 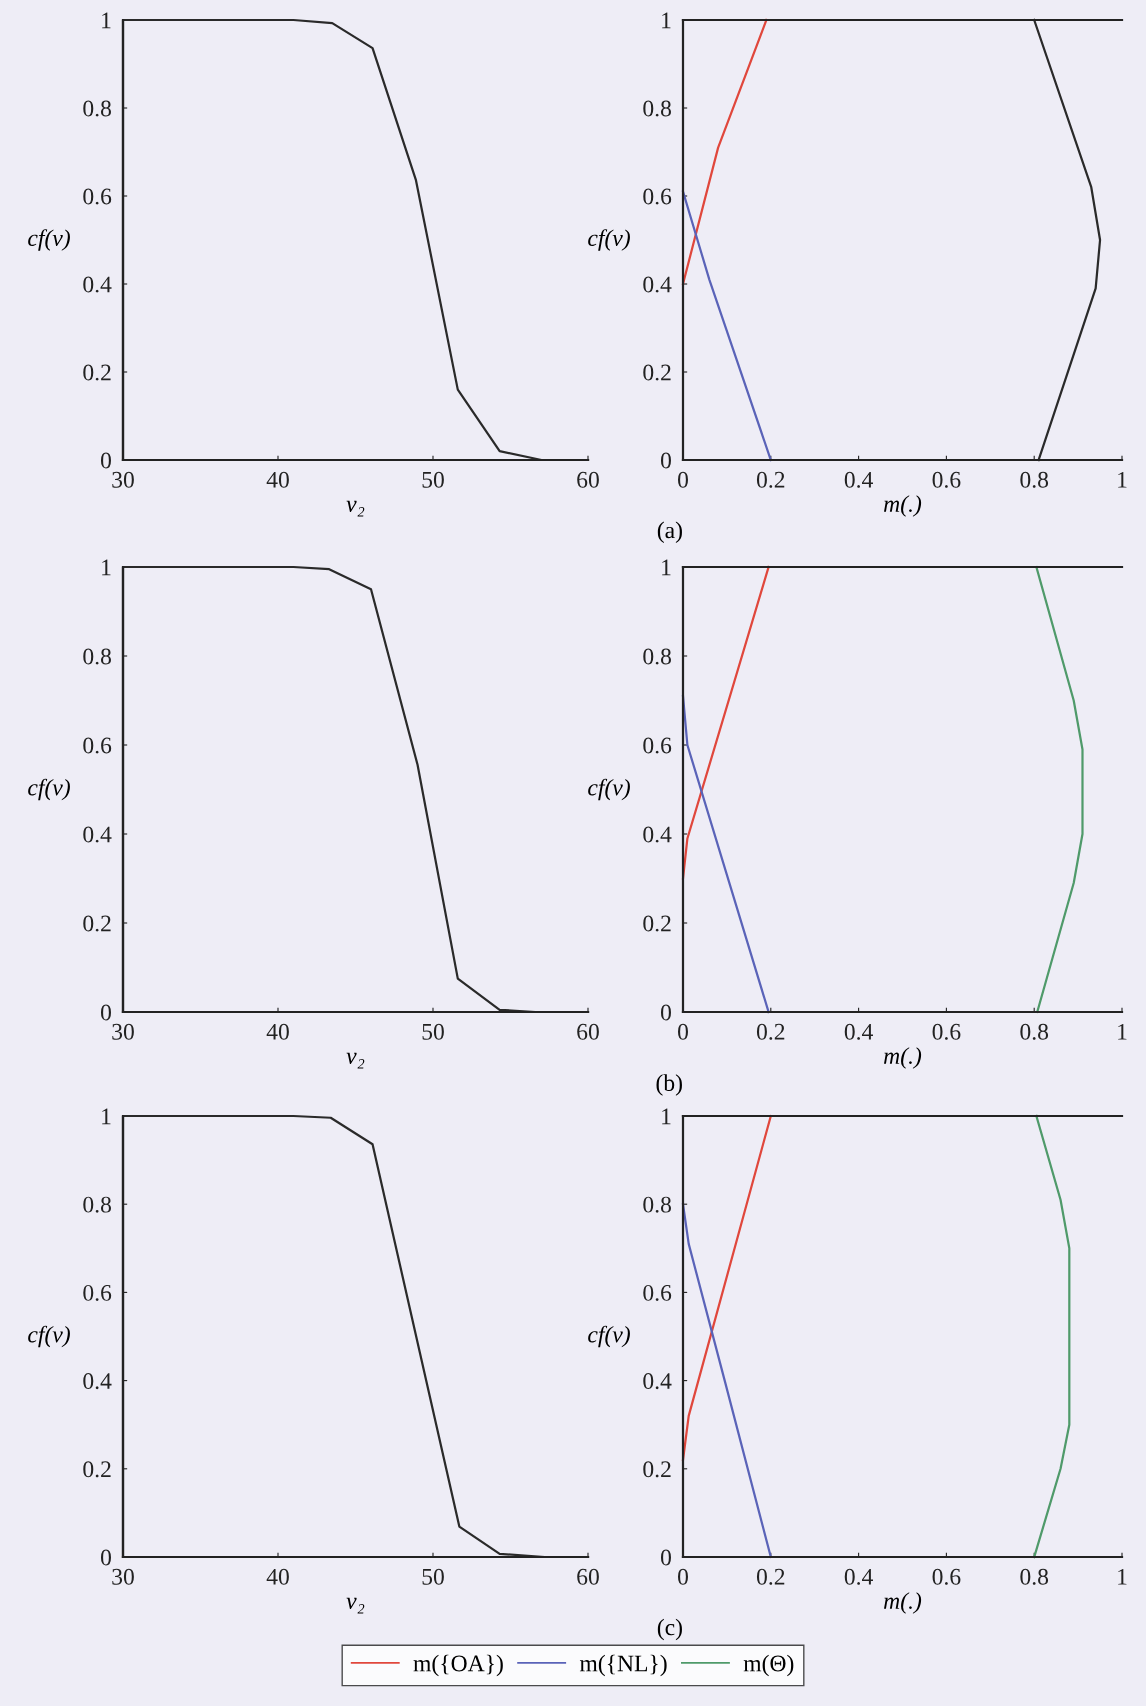 What do you see at coordinates (458, 1665) in the screenshot?
I see `legend-label: m({OA})` at bounding box center [458, 1665].